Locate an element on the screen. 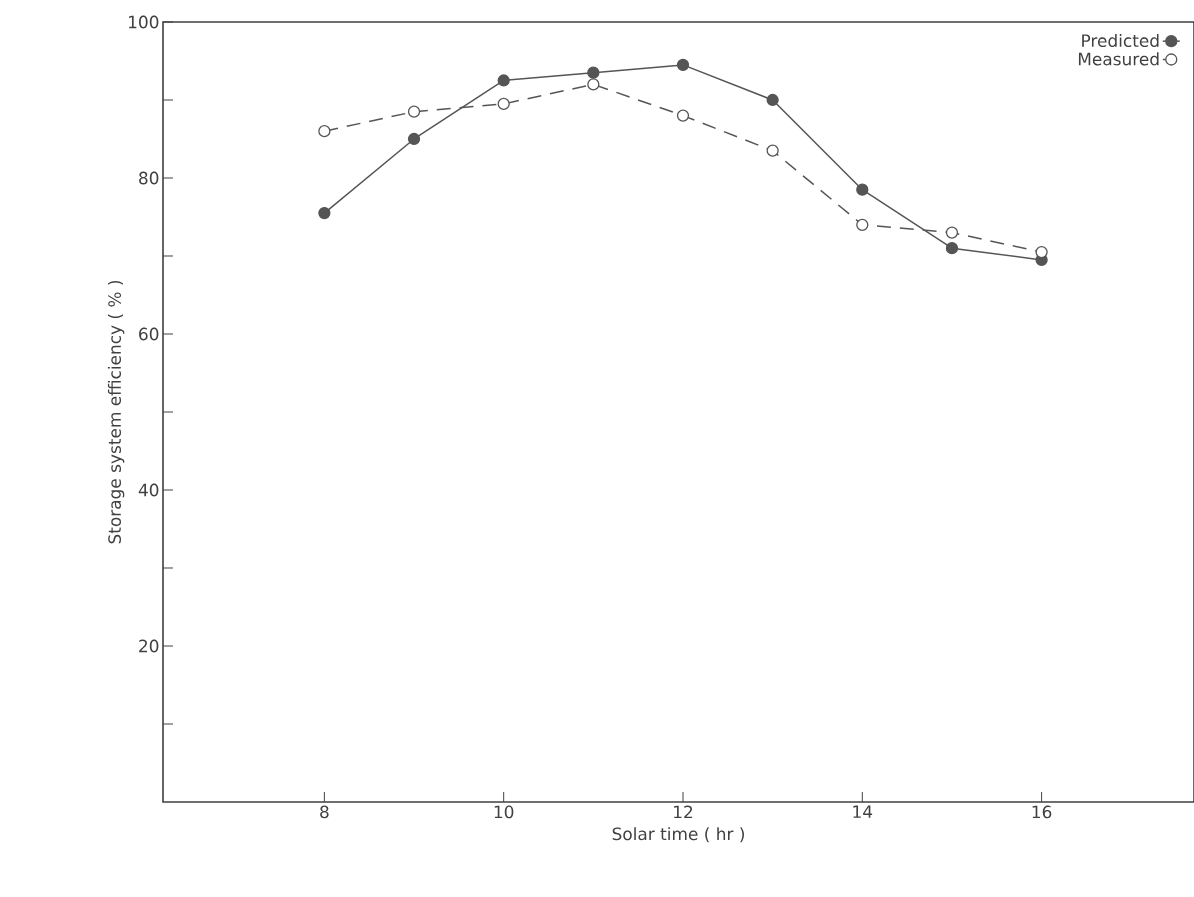 The width and height of the screenshot is (1194, 897). x-tick-label: 14 is located at coordinates (863, 811).